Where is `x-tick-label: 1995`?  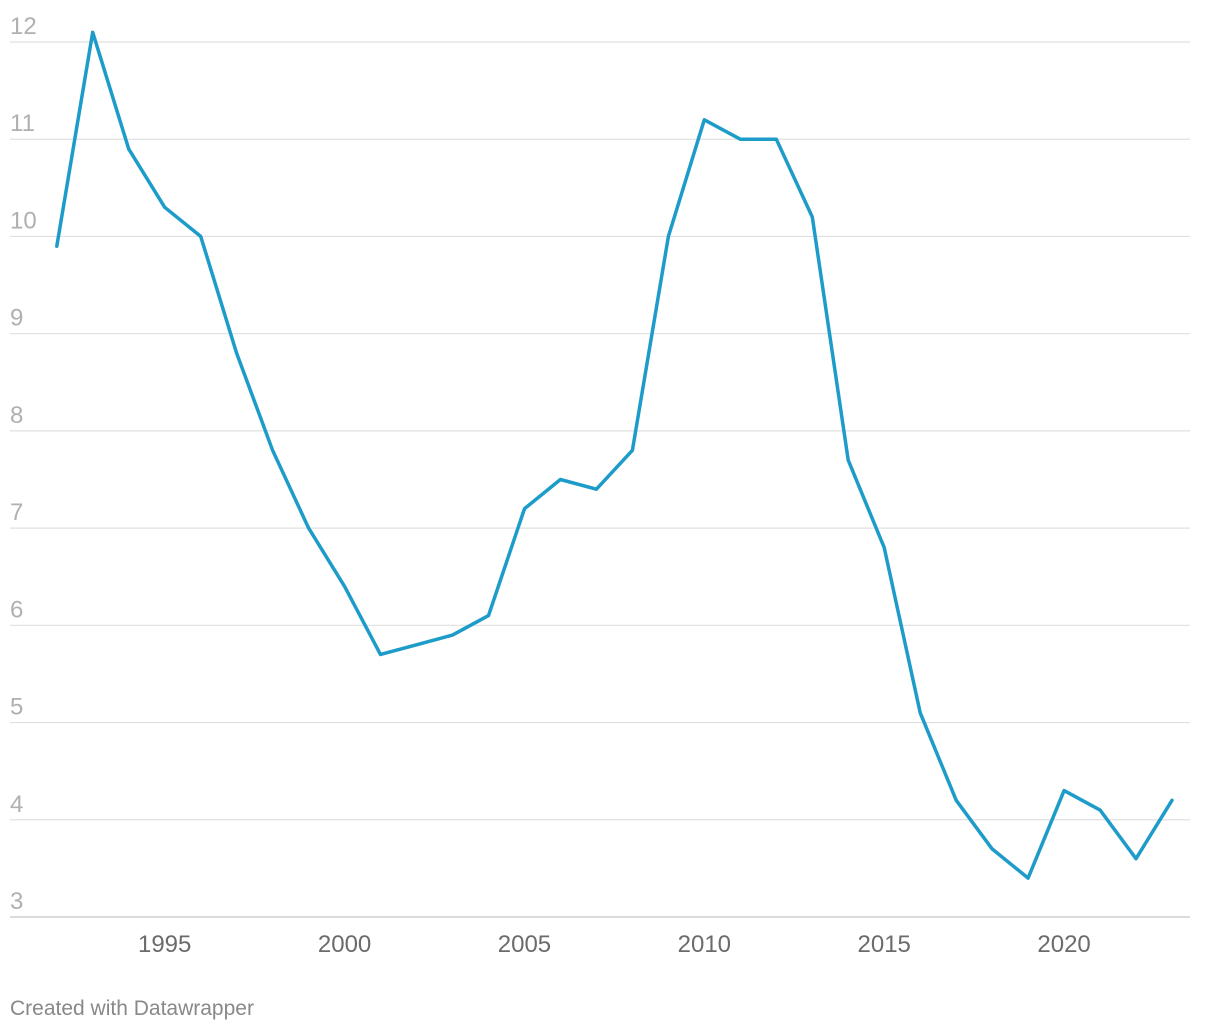
x-tick-label: 1995 is located at coordinates (164, 944).